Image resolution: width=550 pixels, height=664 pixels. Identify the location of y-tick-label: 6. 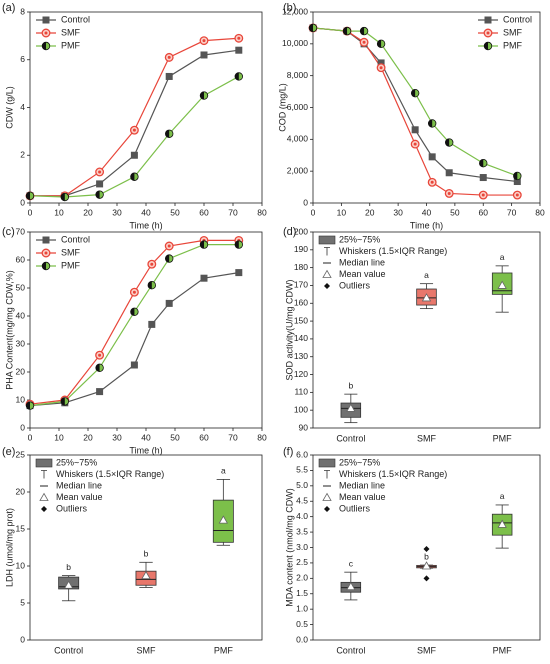
(22, 59).